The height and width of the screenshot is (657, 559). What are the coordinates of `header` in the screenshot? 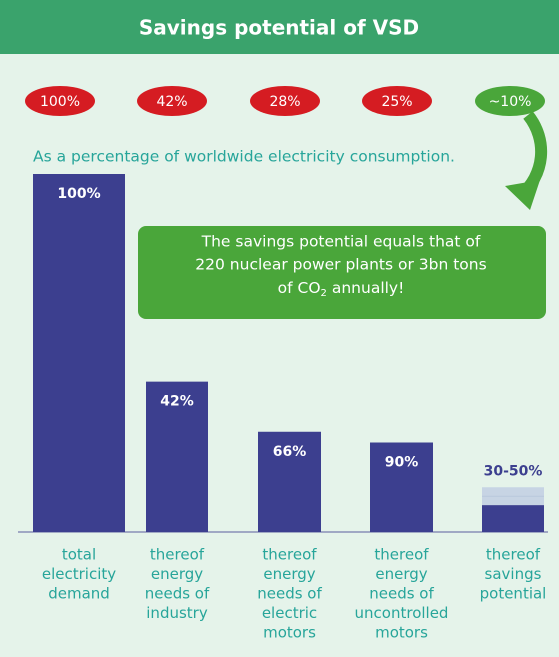 It's located at (279, 27).